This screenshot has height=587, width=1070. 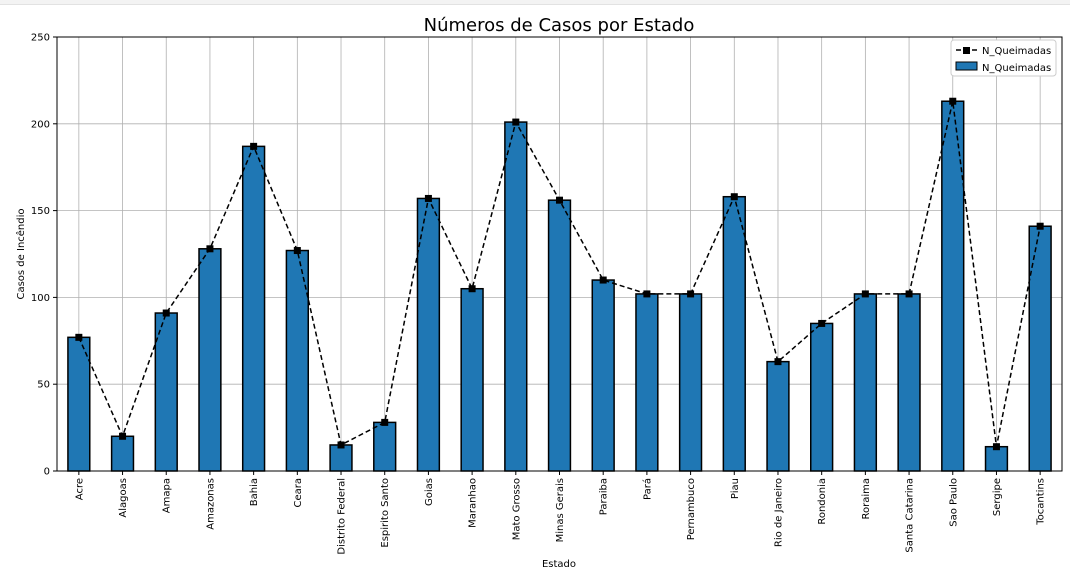 I want to click on x-tick-label: Goias, so click(x=429, y=492).